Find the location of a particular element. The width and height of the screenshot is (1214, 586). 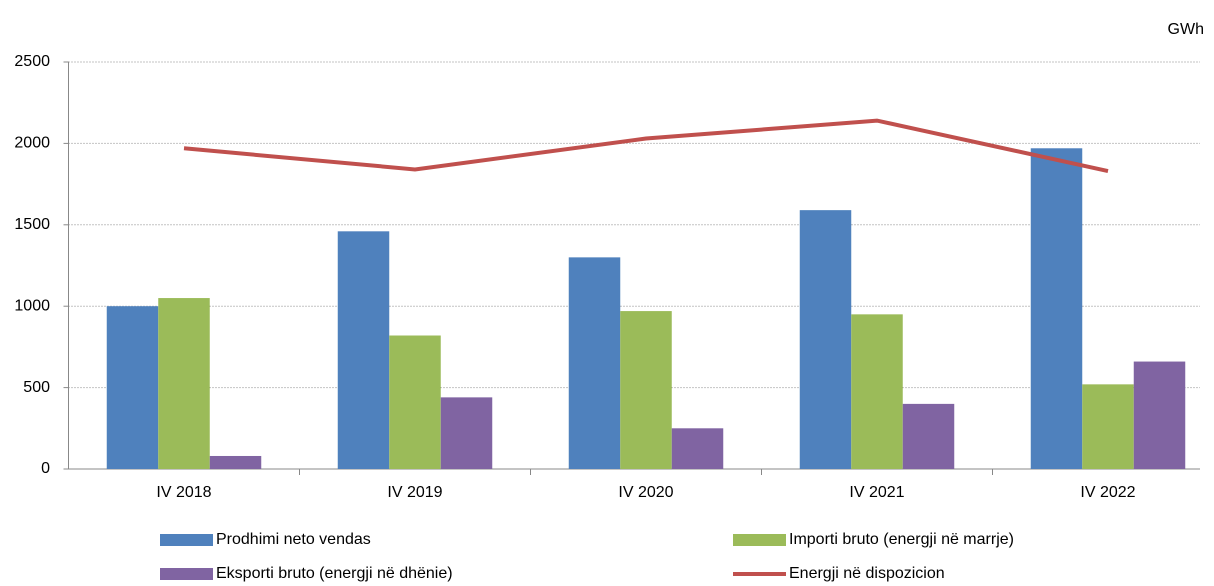

legend-label: Energji në dispozicion is located at coordinates (867, 573).